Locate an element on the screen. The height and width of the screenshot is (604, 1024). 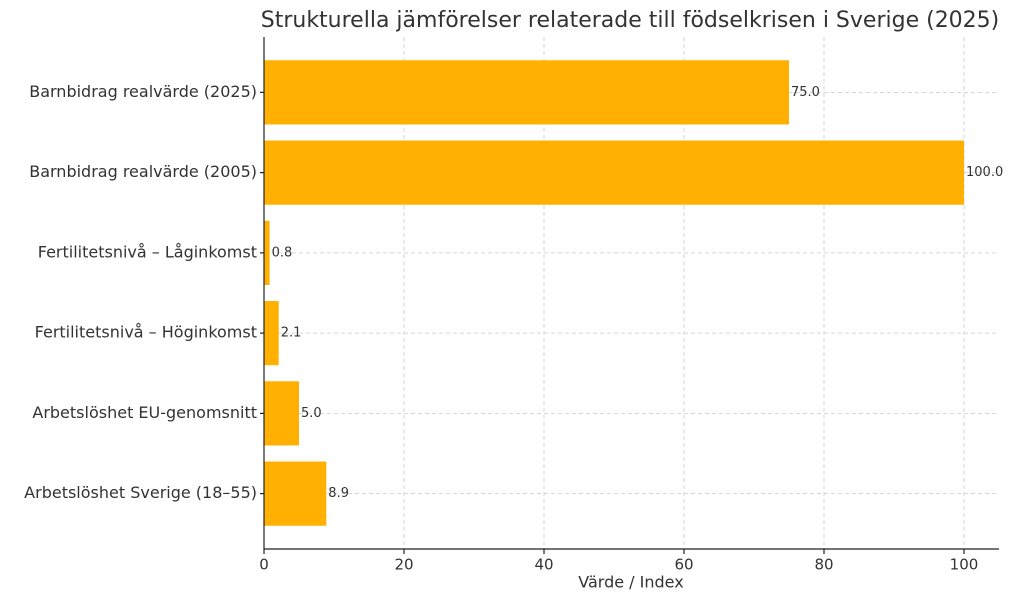
x-tick-label: 20 is located at coordinates (403, 565).